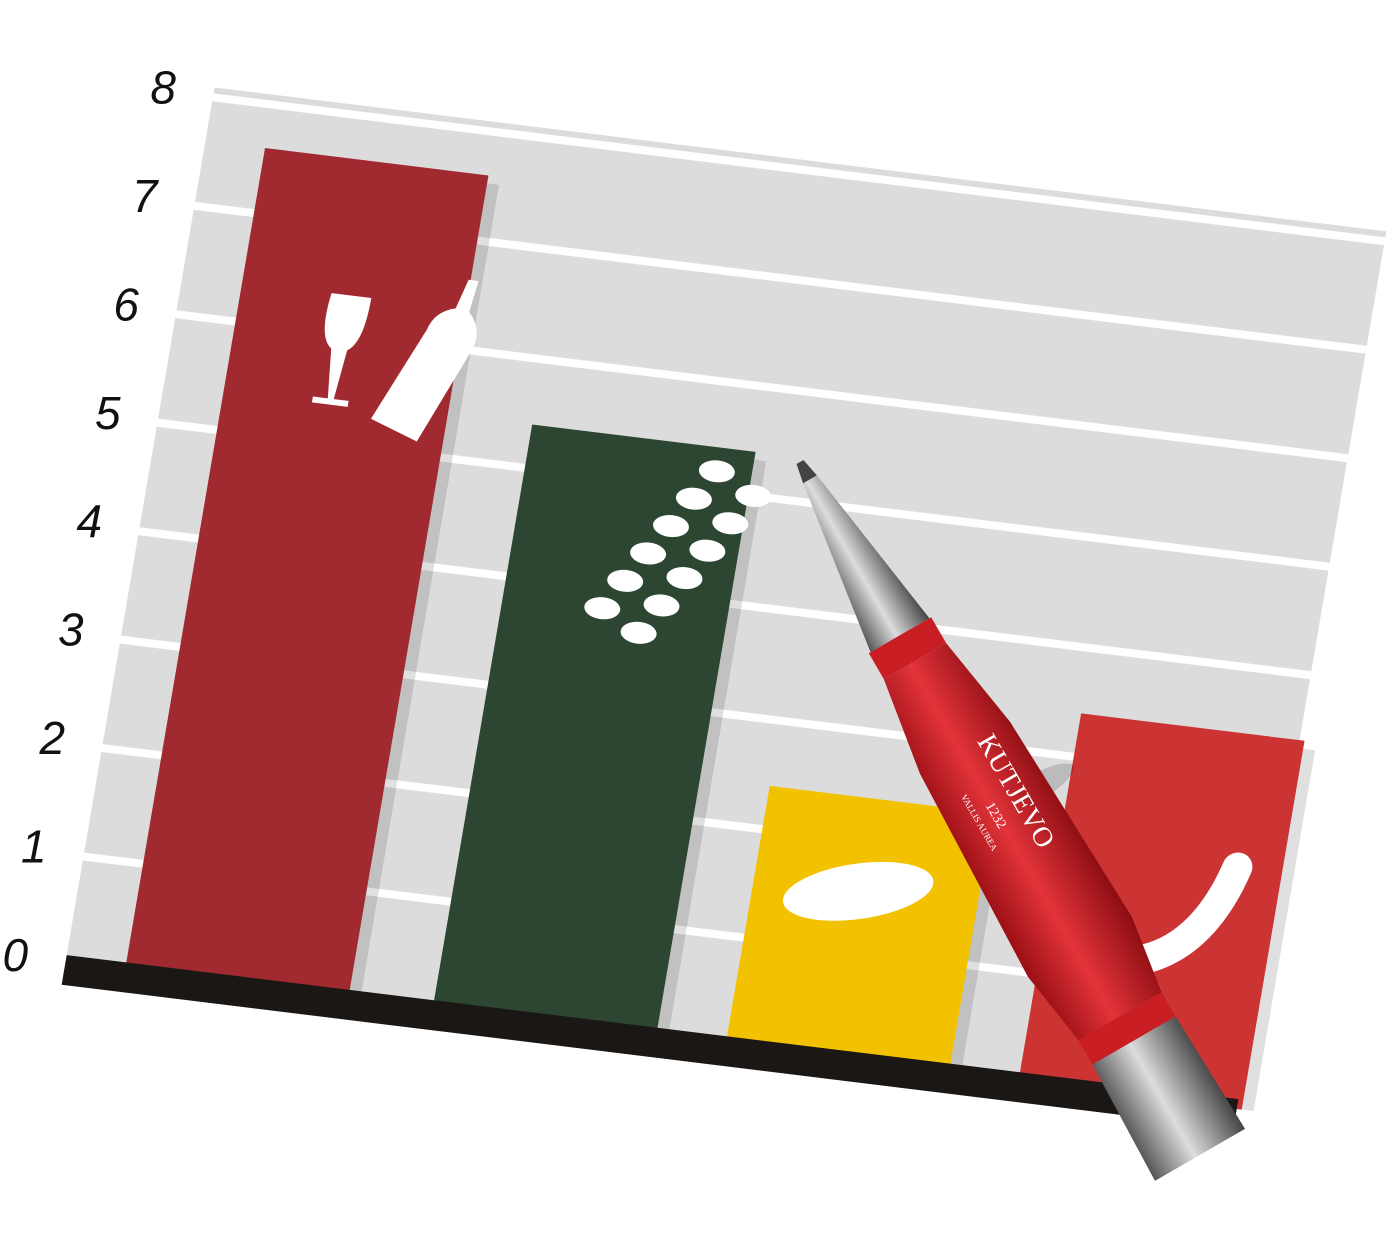 The image size is (1388, 1240). What do you see at coordinates (89, 521) in the screenshot?
I see `y-tick-label: 4` at bounding box center [89, 521].